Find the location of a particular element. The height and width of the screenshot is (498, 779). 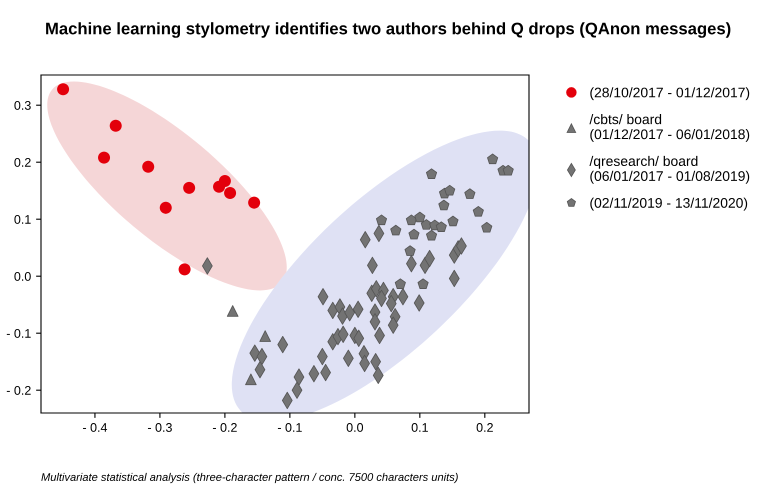

x-tick-label: - 0.1 is located at coordinates (290, 427).